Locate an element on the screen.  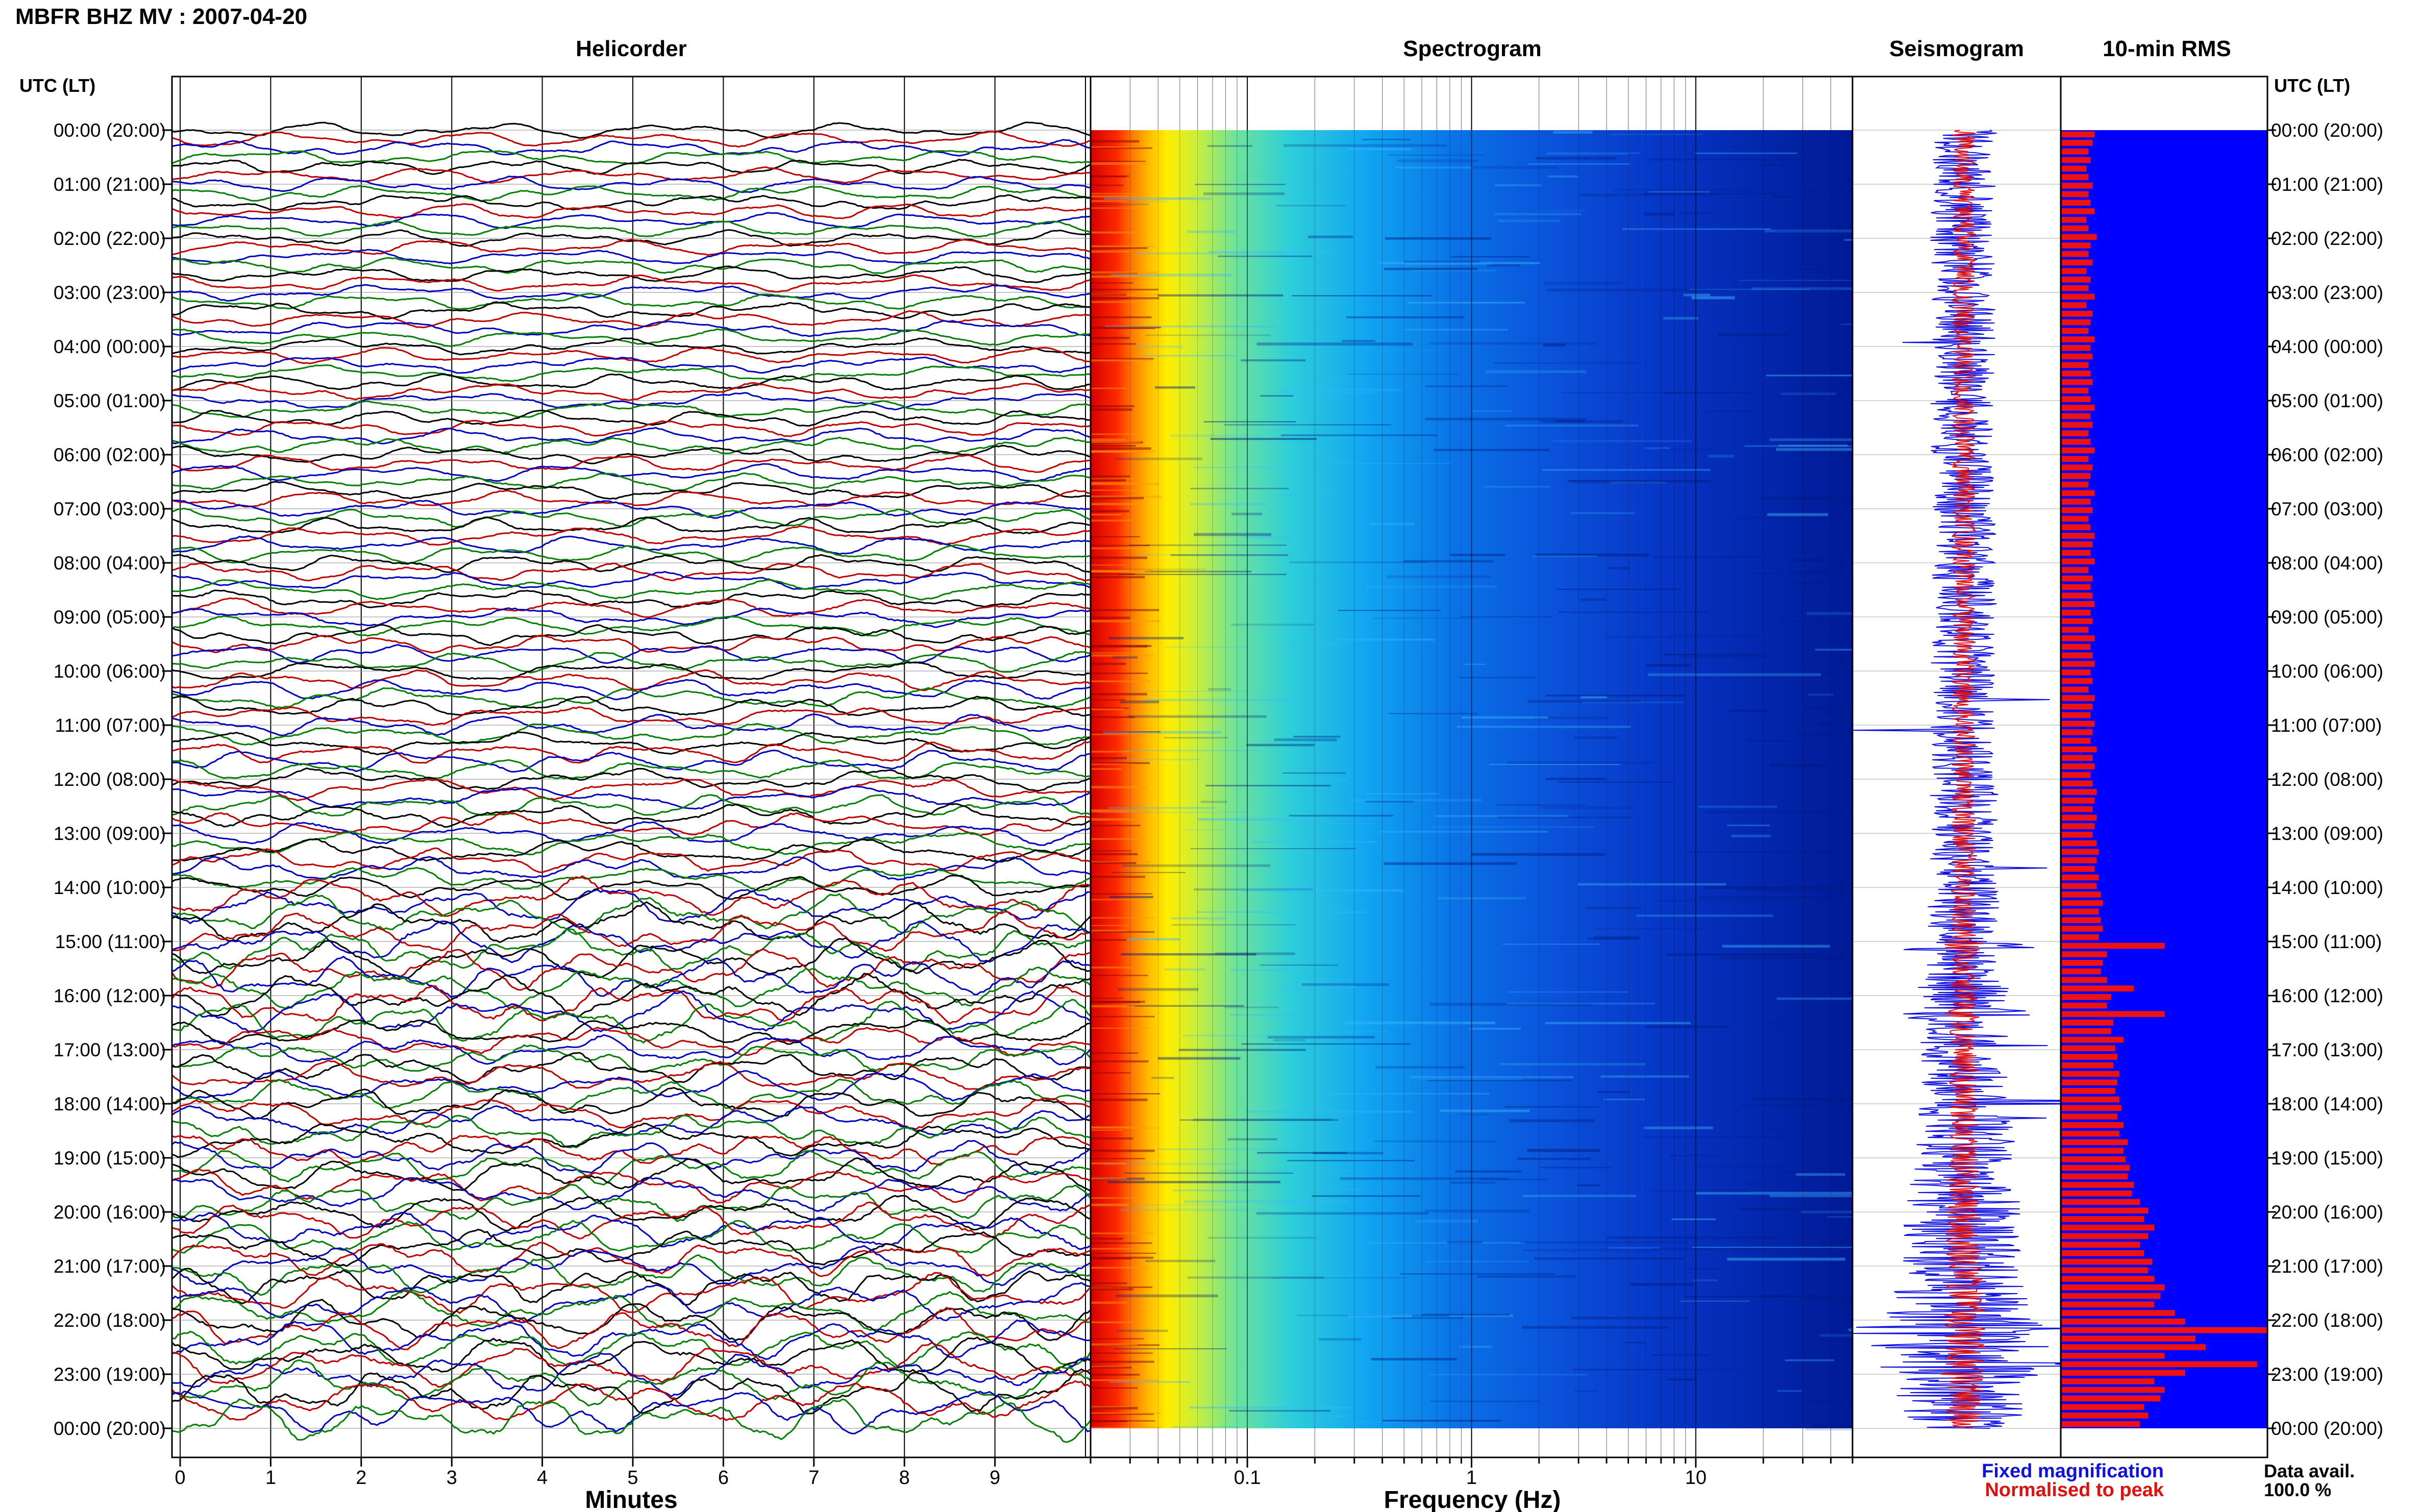
time-label-left: 15:00 (11:00) is located at coordinates (110, 941).